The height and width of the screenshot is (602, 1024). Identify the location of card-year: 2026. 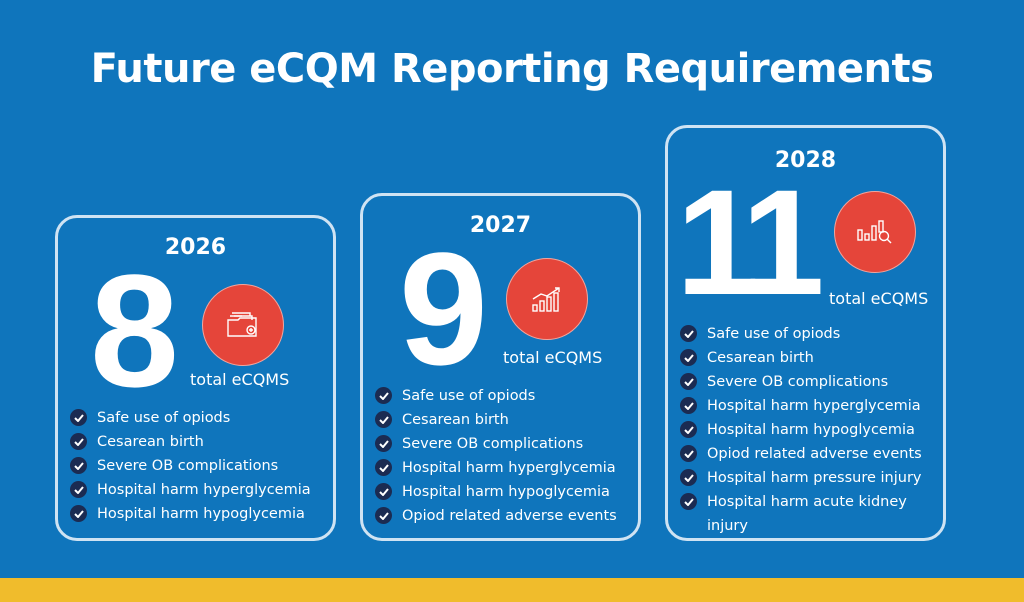
(195, 247).